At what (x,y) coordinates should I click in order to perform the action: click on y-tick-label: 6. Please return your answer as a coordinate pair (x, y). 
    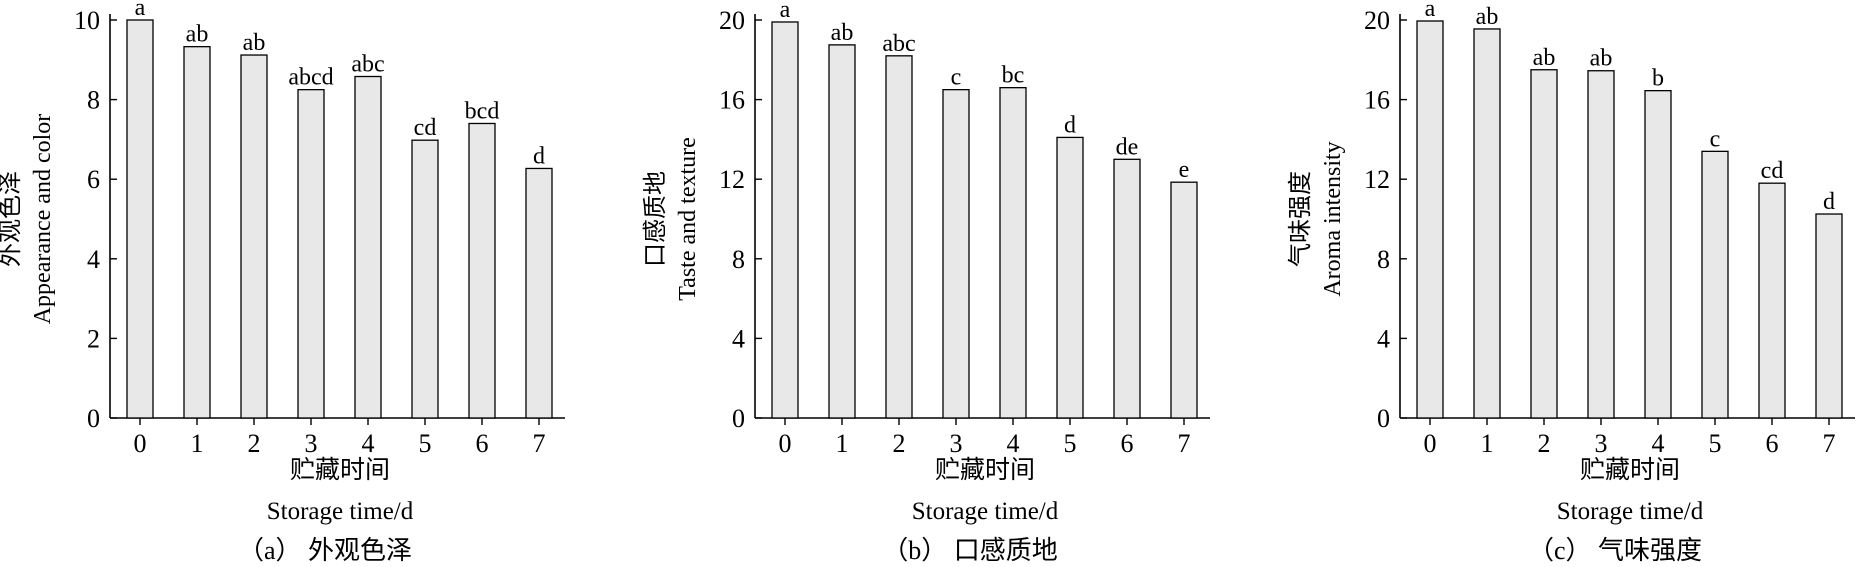
    Looking at the image, I should click on (93, 179).